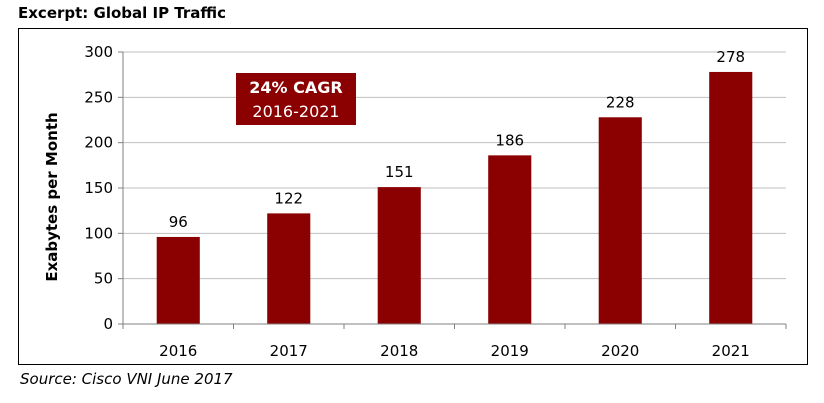  What do you see at coordinates (98, 52) in the screenshot?
I see `y-tick-label: 300` at bounding box center [98, 52].